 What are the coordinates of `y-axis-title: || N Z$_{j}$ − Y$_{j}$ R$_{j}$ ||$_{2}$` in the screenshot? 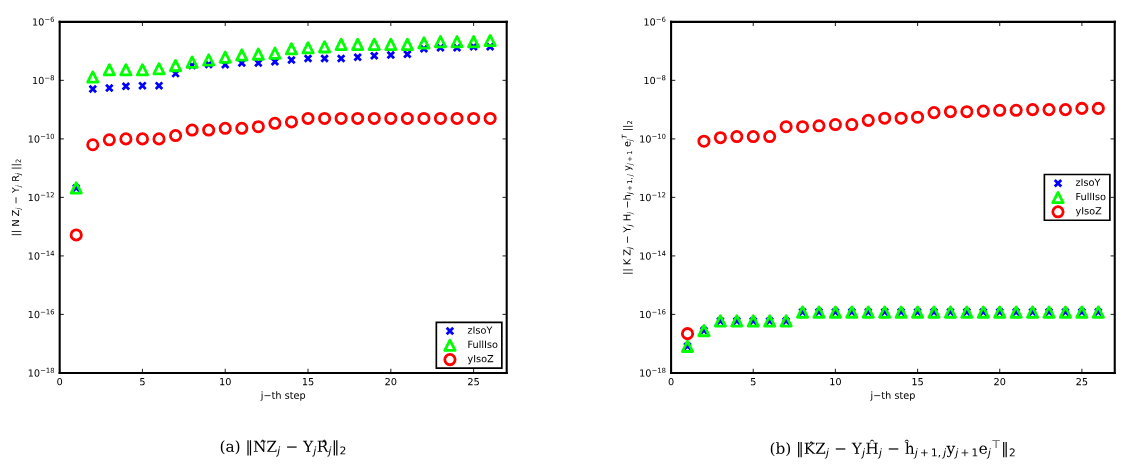 It's located at (17, 197).